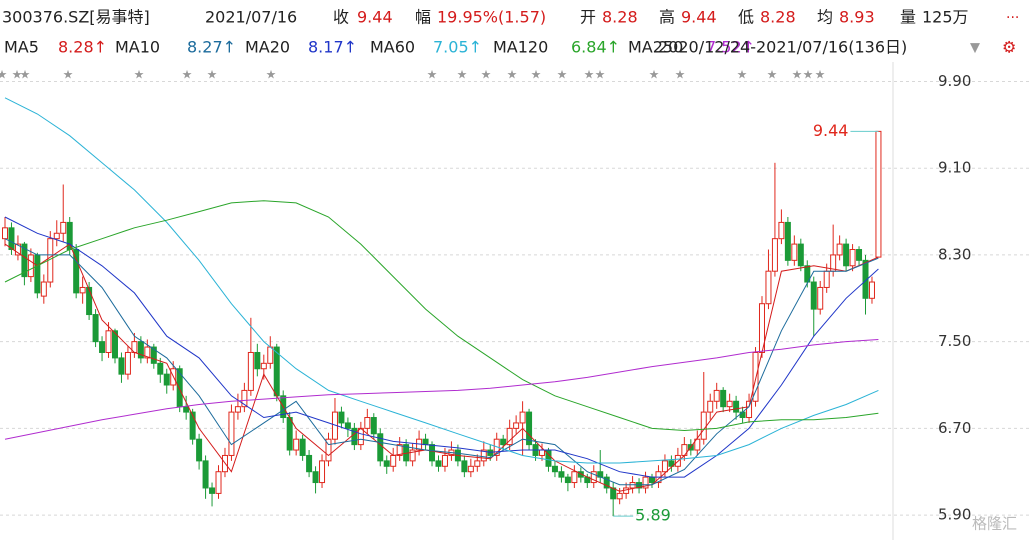 The height and width of the screenshot is (544, 1029). What do you see at coordinates (375, 17) in the screenshot?
I see `value: 9.44` at bounding box center [375, 17].